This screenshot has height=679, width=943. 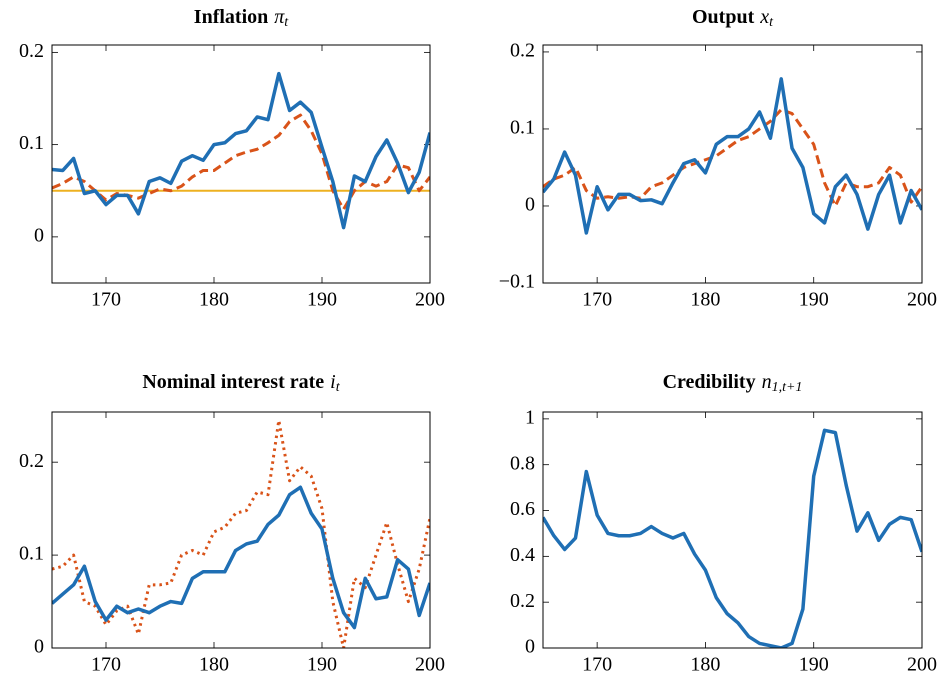 I want to click on title-text: Credibility, so click(x=709, y=382).